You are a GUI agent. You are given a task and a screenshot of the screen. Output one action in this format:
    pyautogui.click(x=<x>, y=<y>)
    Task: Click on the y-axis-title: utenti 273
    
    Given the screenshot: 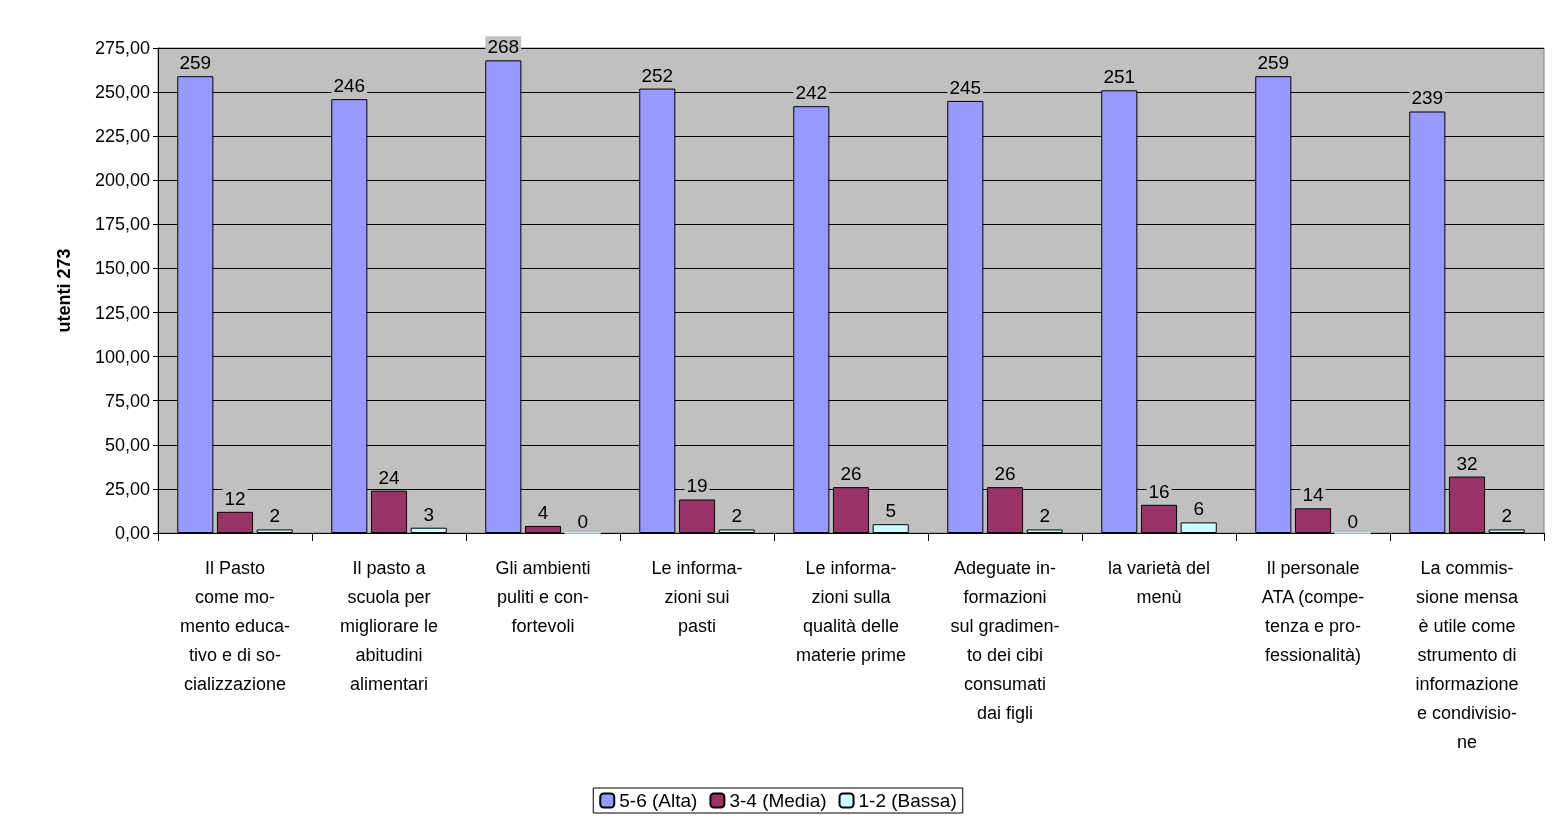 What is the action you would take?
    pyautogui.click(x=64, y=290)
    